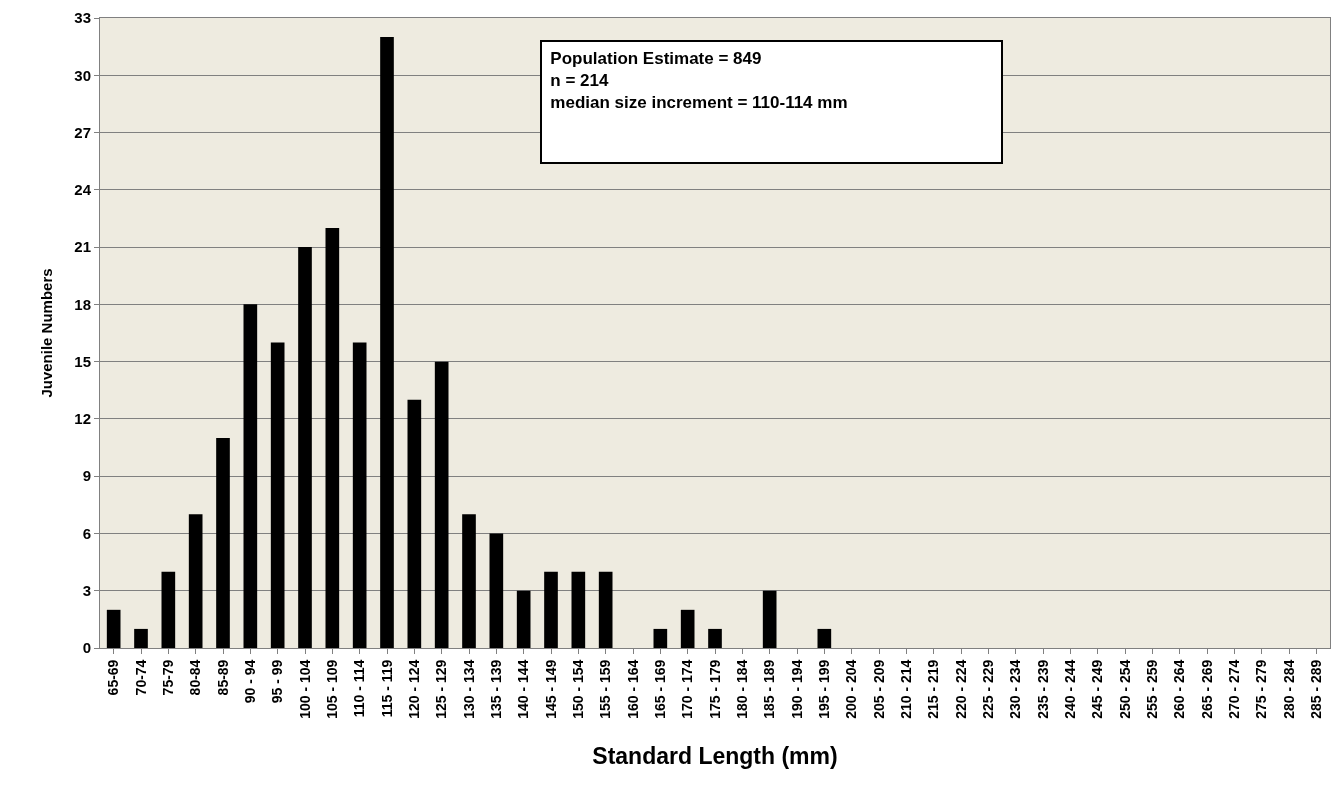 This screenshot has height=812, width=1340. Describe the element at coordinates (277, 681) in the screenshot. I see `x-tick-label: 95 - 99` at that location.